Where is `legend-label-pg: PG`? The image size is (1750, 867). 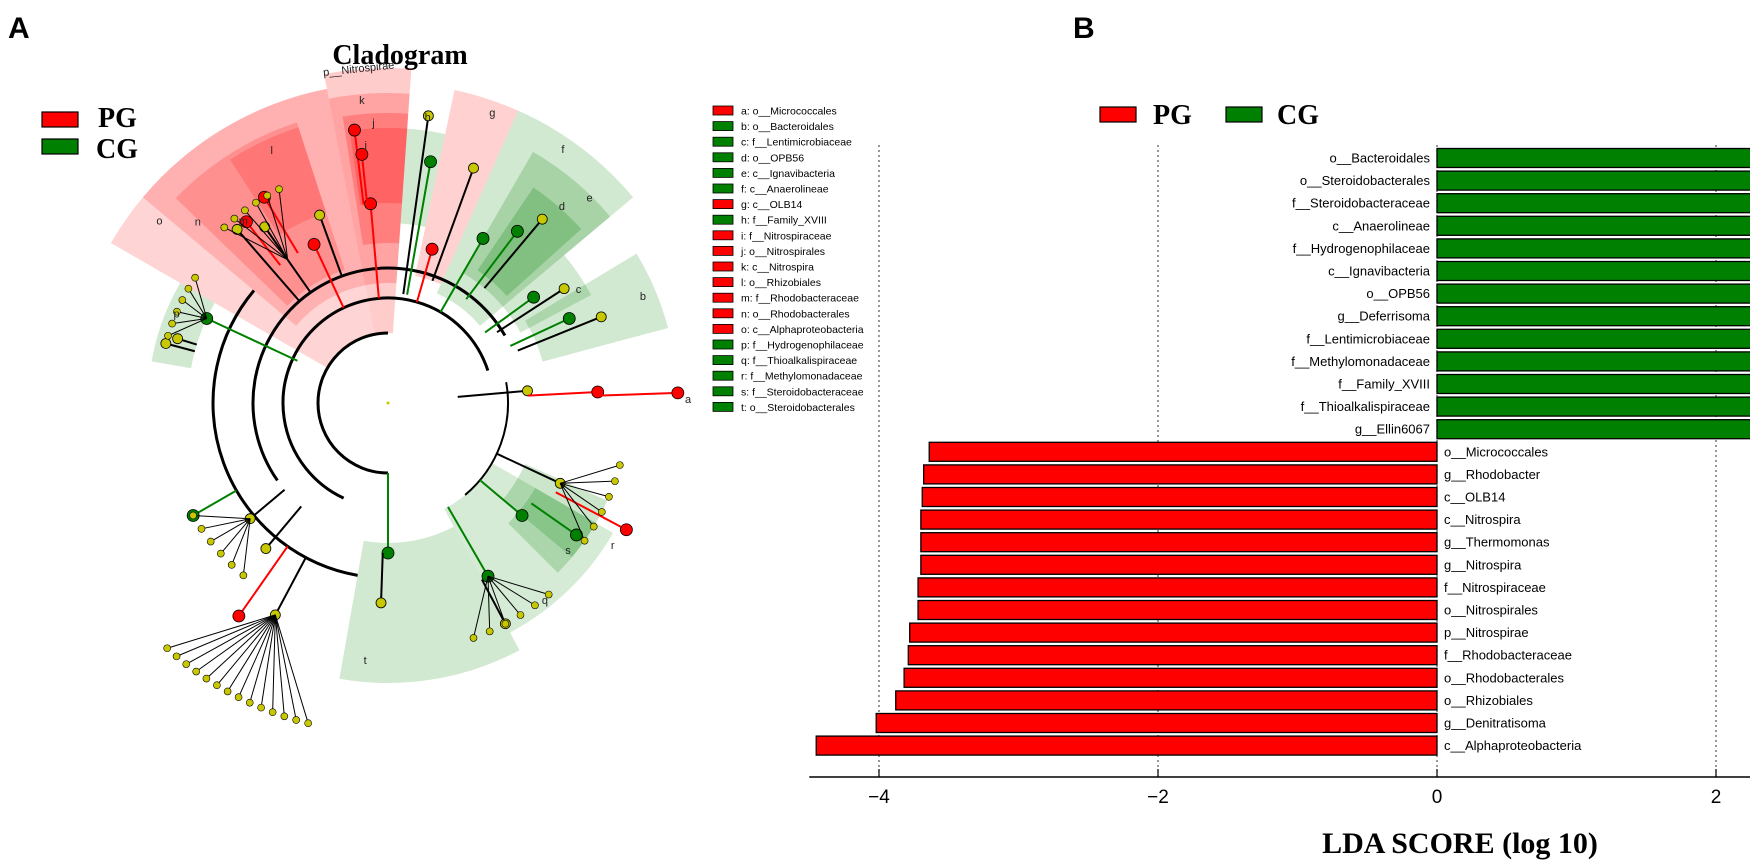 legend-label-pg: PG is located at coordinates (117, 118).